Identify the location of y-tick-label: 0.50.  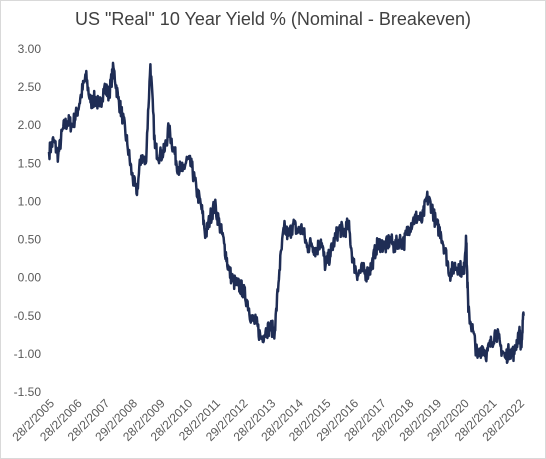
(30, 240).